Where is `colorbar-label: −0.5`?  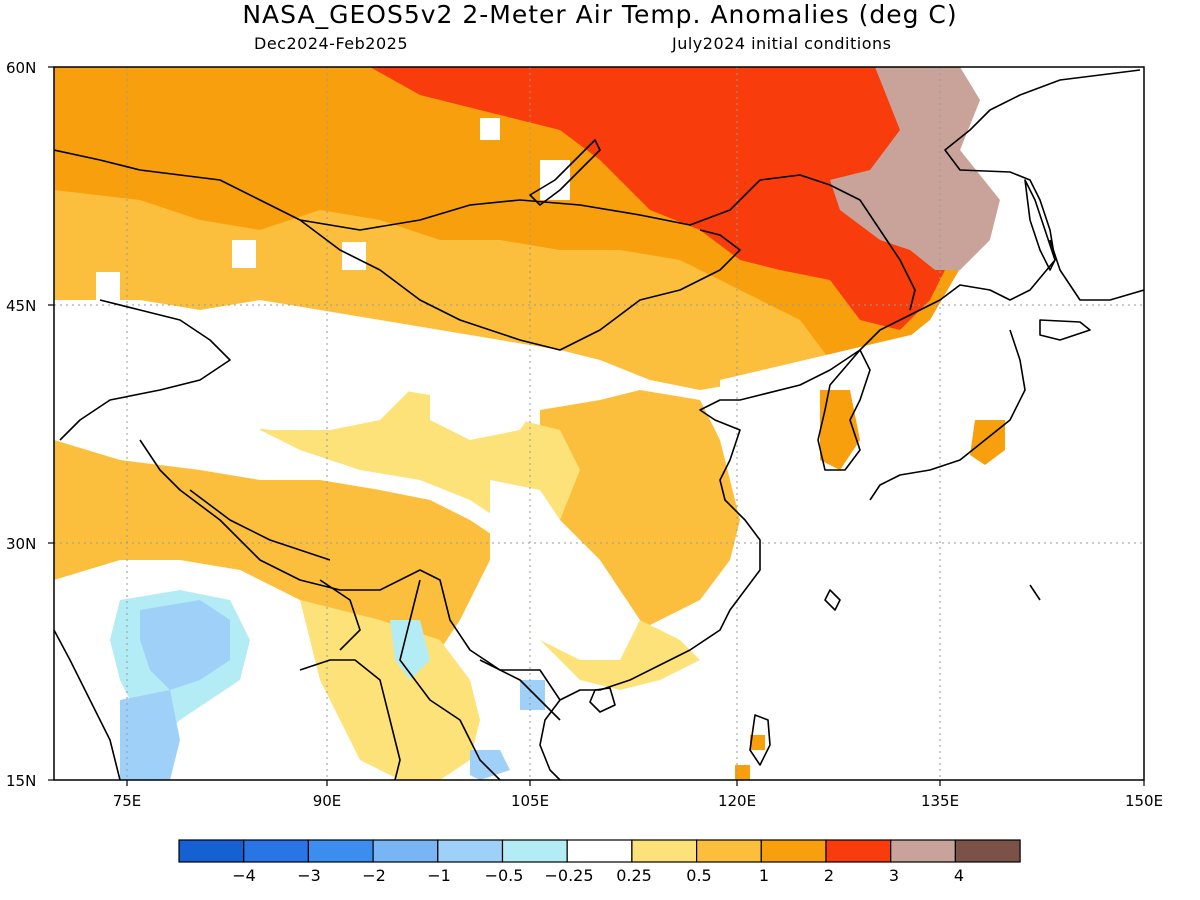 colorbar-label: −0.5 is located at coordinates (504, 875).